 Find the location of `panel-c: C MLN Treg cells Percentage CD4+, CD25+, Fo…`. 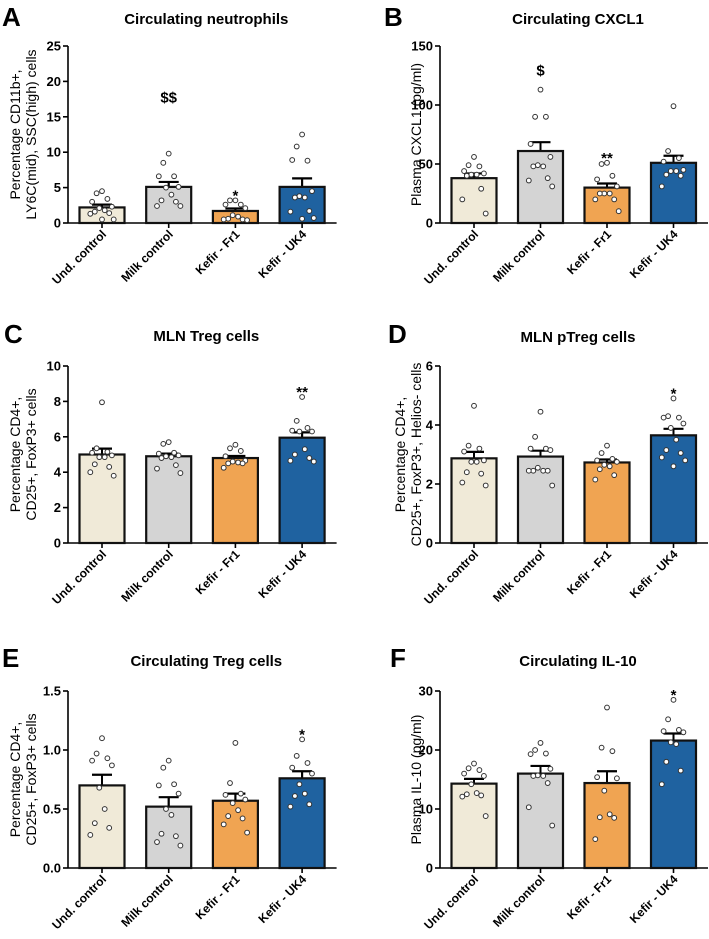

panel-c: C MLN Treg cells Percentage CD4+, CD25+, Fo… is located at coordinates (170, 463).